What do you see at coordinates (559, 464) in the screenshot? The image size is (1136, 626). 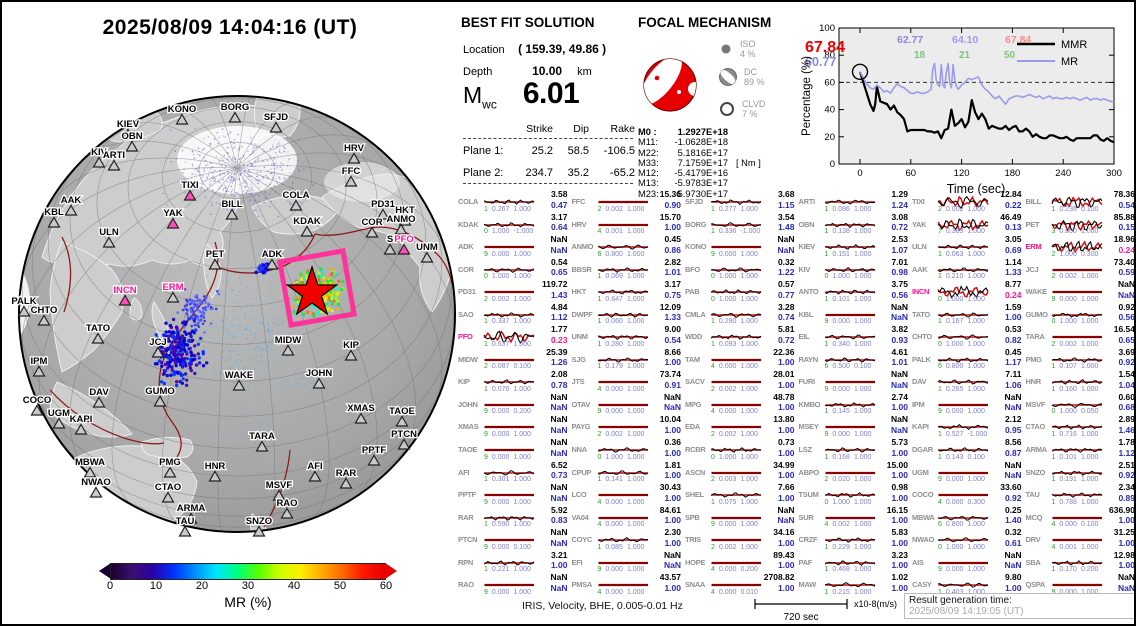 I see `station-amplitude-value: 6.52` at bounding box center [559, 464].